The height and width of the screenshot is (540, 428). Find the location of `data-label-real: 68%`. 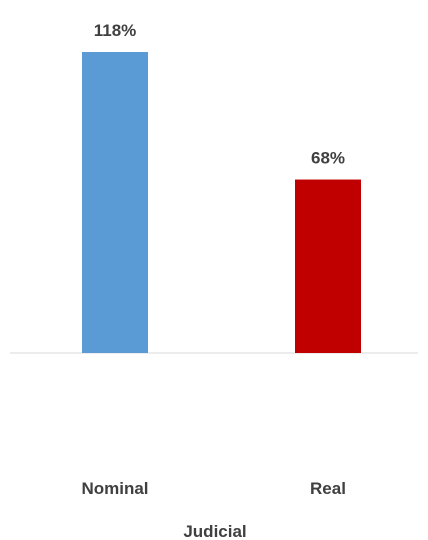

data-label-real: 68% is located at coordinates (328, 158).